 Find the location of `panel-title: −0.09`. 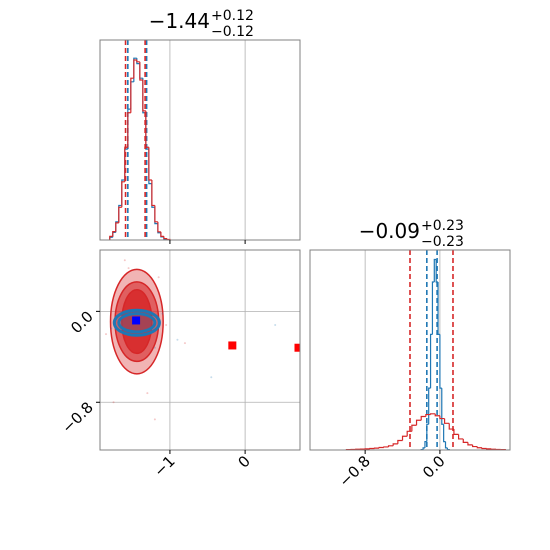

panel-title: −0.09 is located at coordinates (389, 231).